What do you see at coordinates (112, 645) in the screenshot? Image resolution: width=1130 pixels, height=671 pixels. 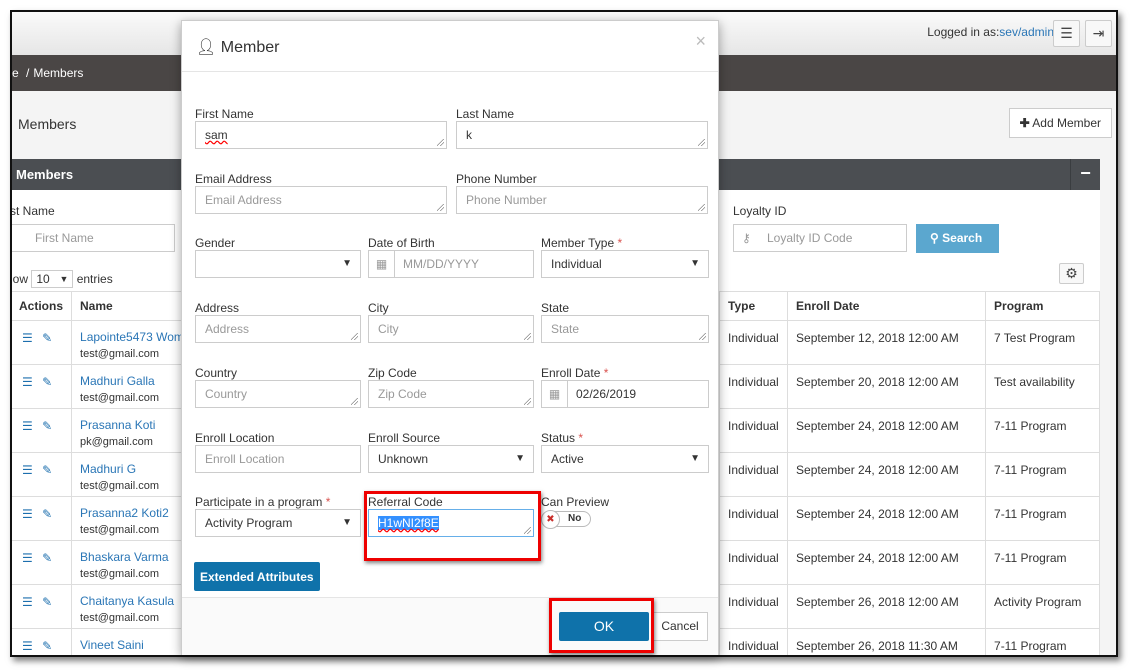 I see `member-name-link: Vineet Saini` at bounding box center [112, 645].